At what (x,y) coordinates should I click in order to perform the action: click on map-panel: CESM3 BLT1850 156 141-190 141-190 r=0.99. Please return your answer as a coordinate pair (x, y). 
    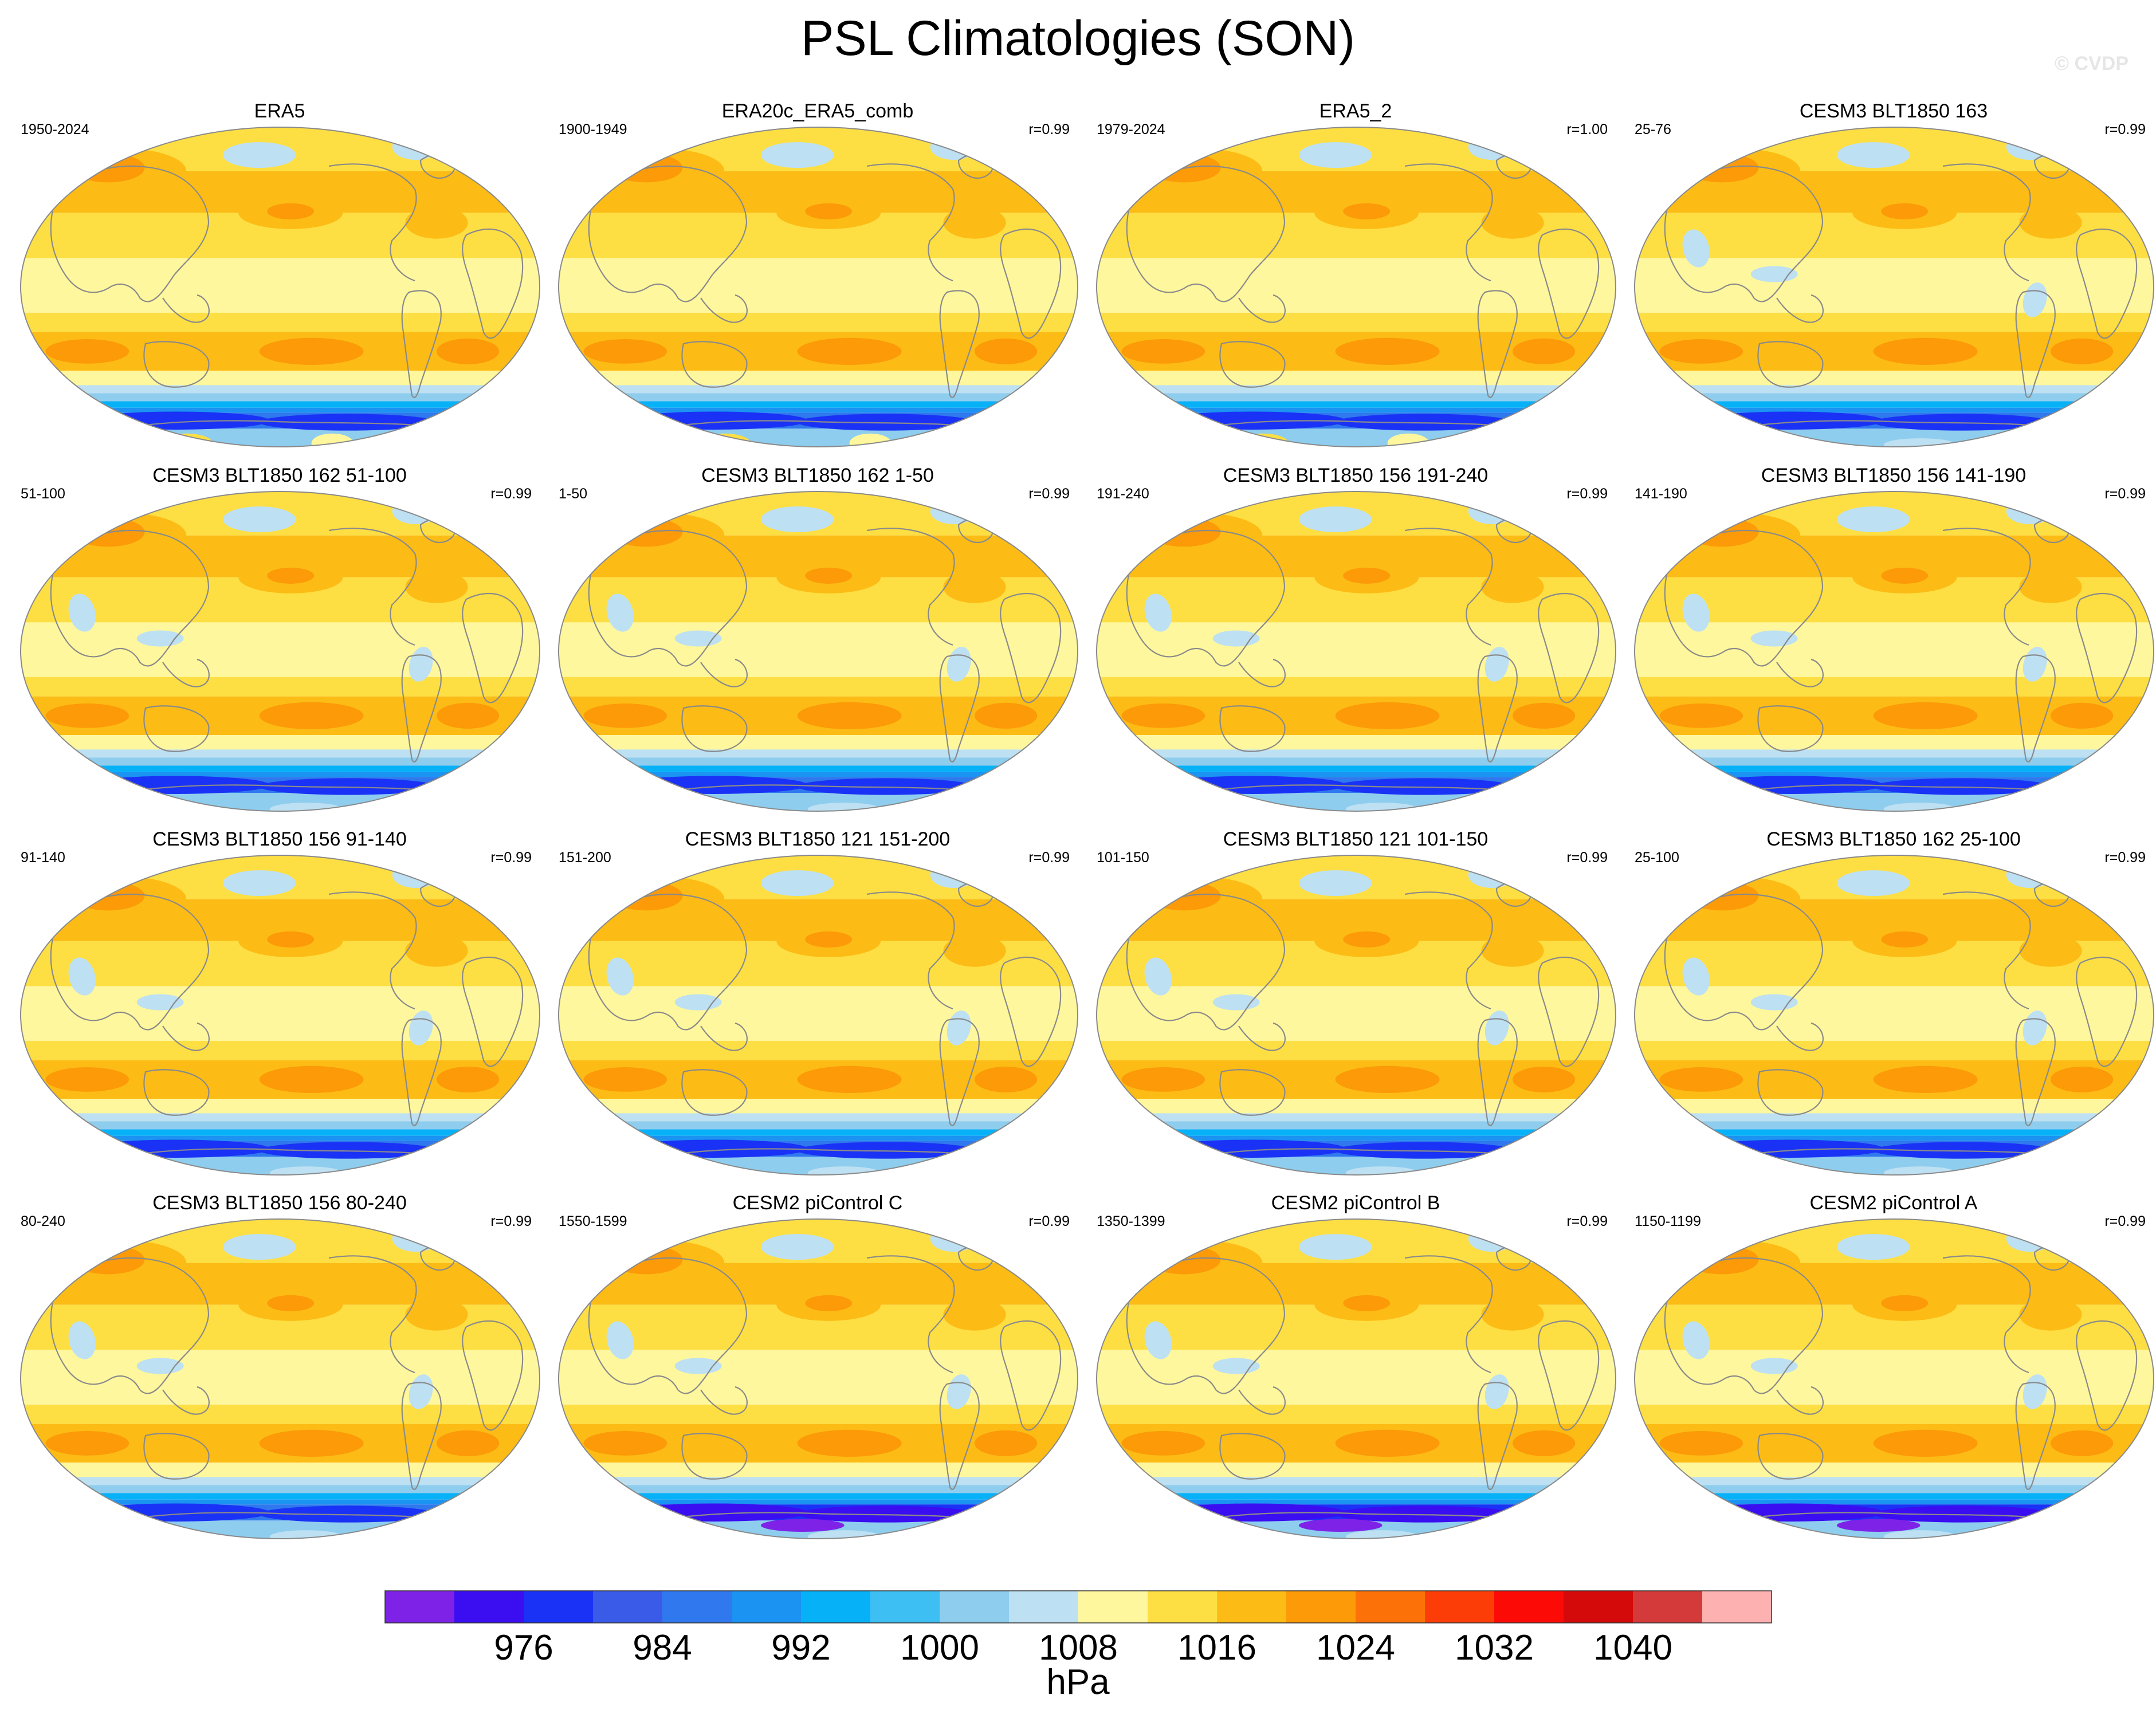
    Looking at the image, I should click on (1890, 643).